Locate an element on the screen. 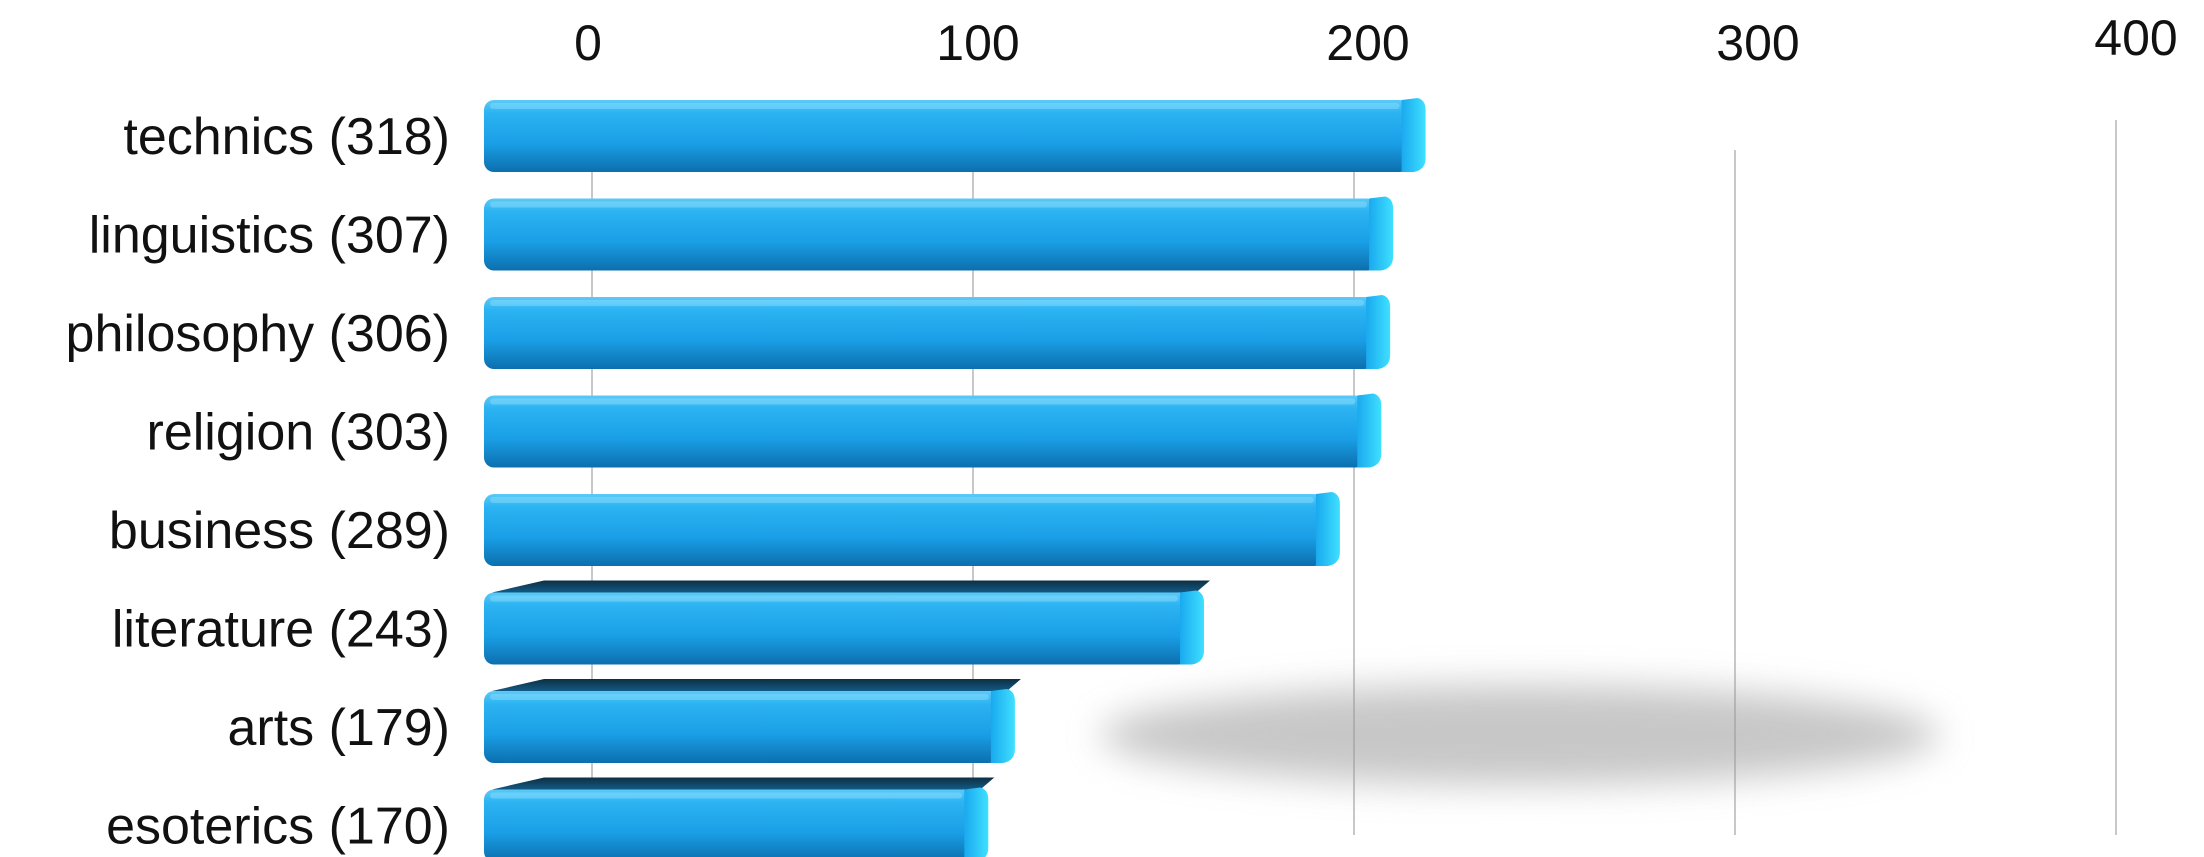 The width and height of the screenshot is (2204, 857). x-axis-ticks: 0 100 200 300 400 is located at coordinates (1376, 40).